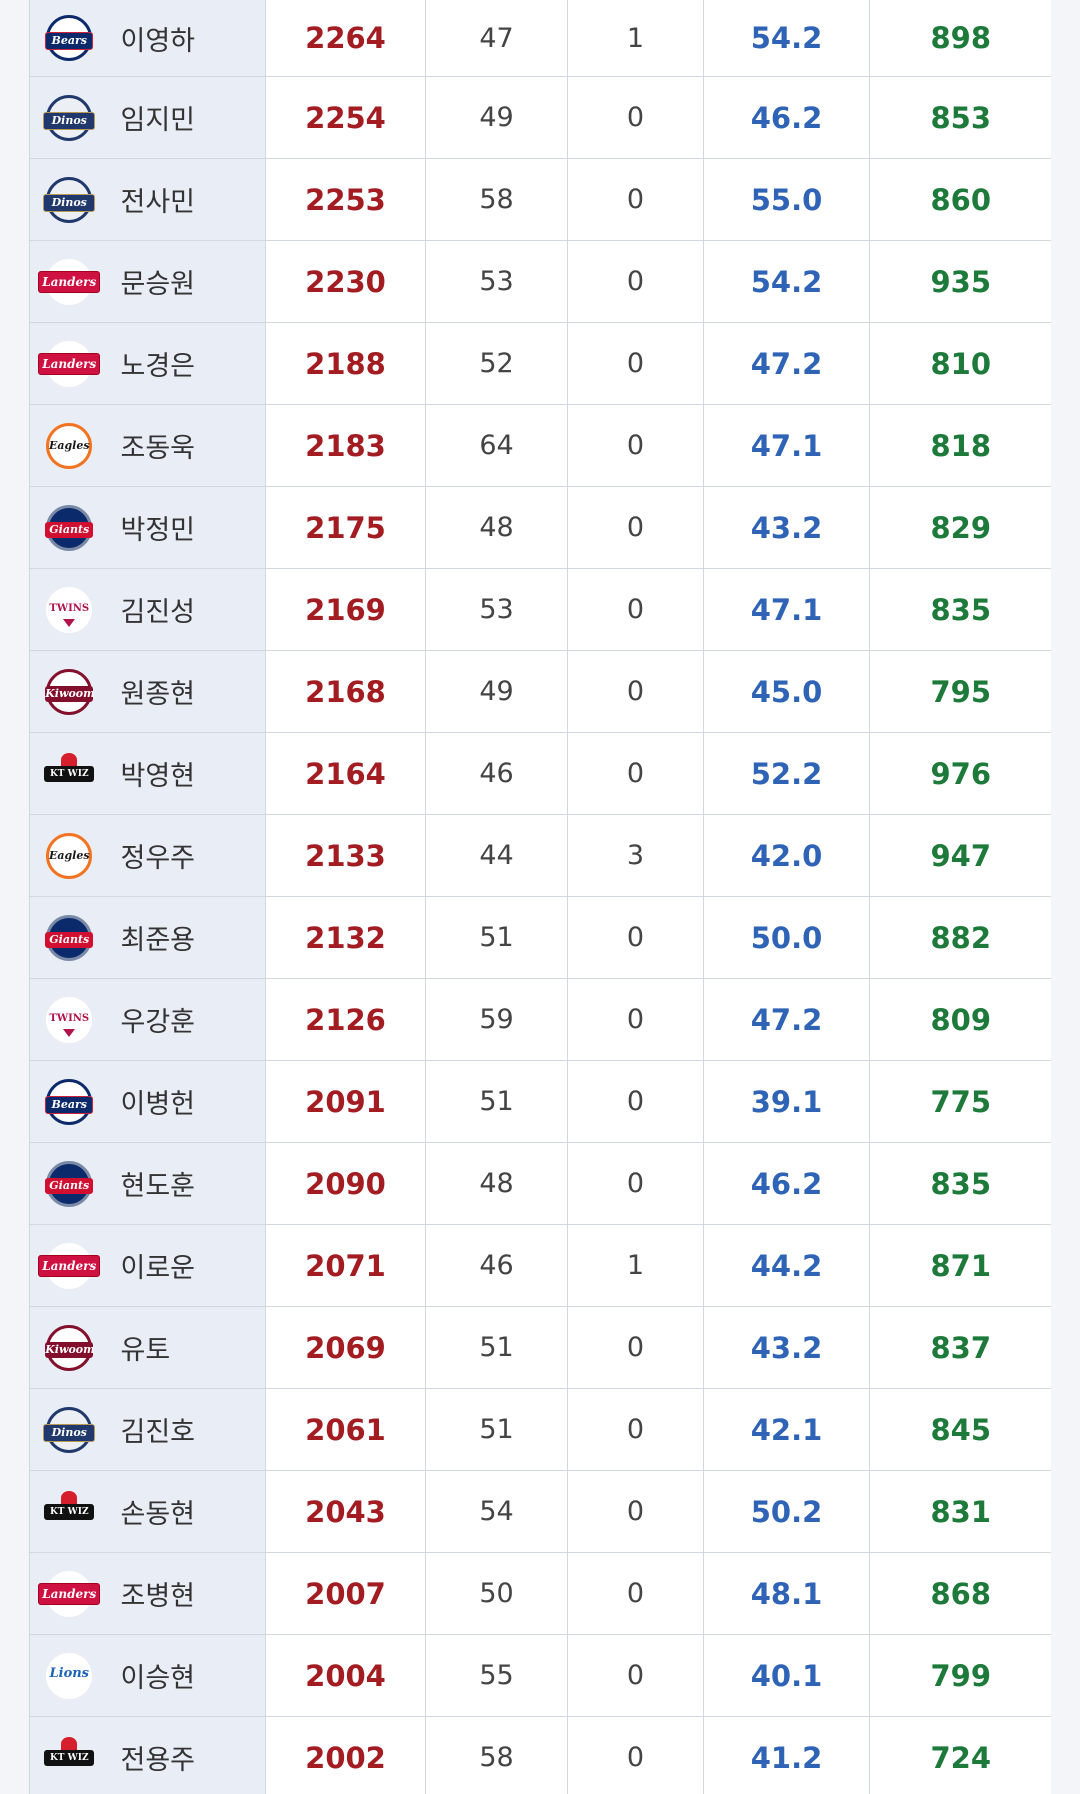 The image size is (1080, 1794). Describe the element at coordinates (69, 937) in the screenshot. I see `team-logo-cell: Giants` at that location.